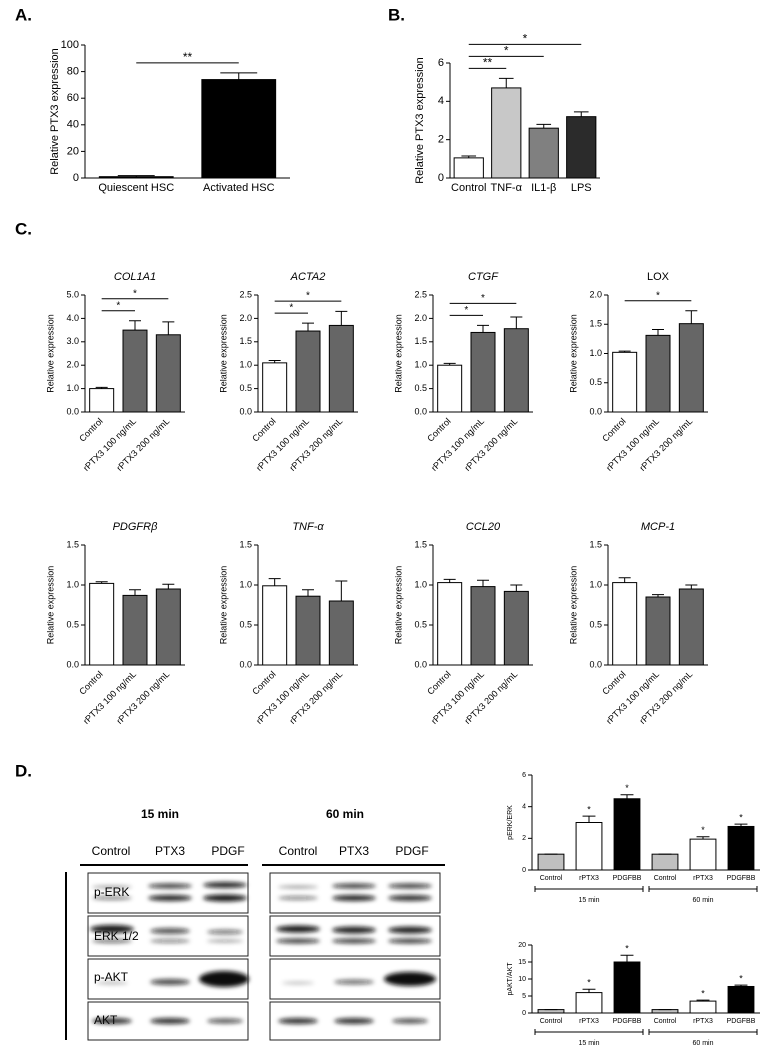 The image size is (767, 1050). Describe the element at coordinates (136, 188) in the screenshot. I see `x-tick-label: Quiescent HSC` at that location.